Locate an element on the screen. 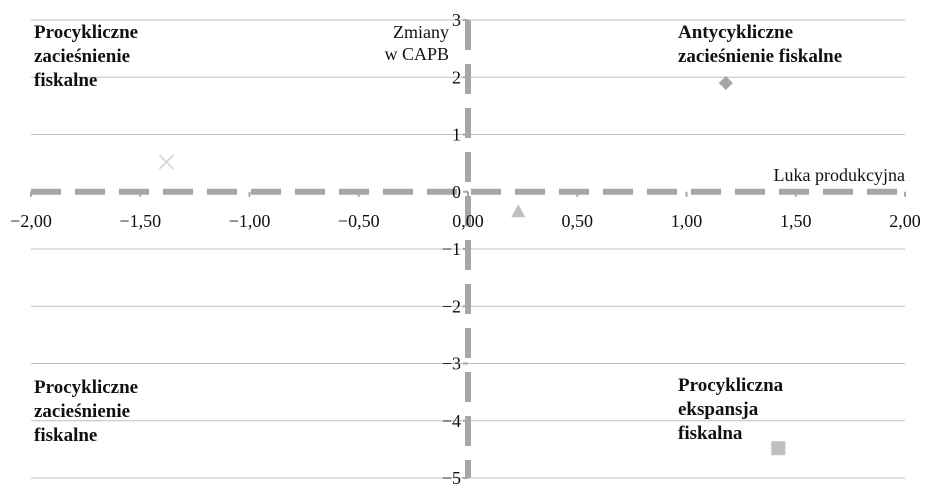 The height and width of the screenshot is (485, 926). data-point-x is located at coordinates (166, 162).